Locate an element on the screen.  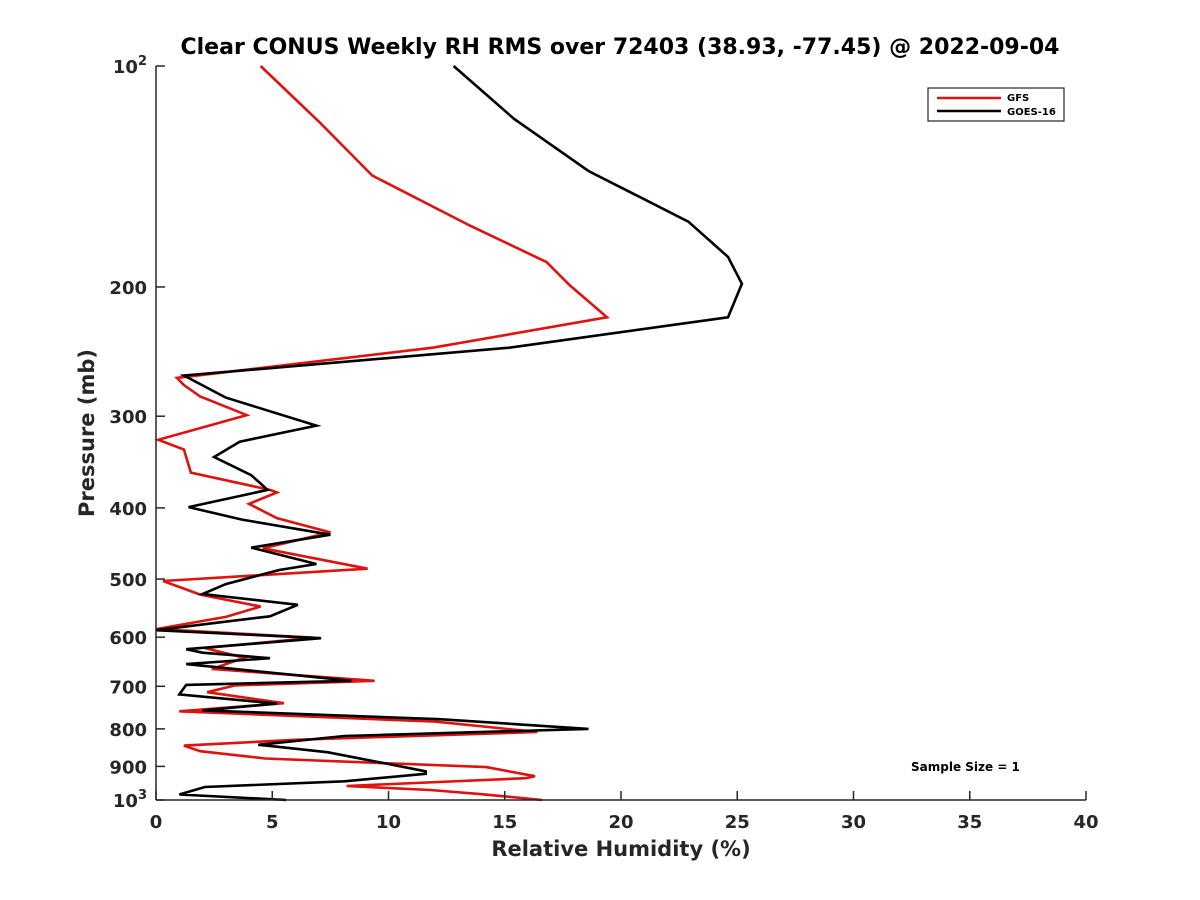
x-tick-label: 10 is located at coordinates (388, 822).